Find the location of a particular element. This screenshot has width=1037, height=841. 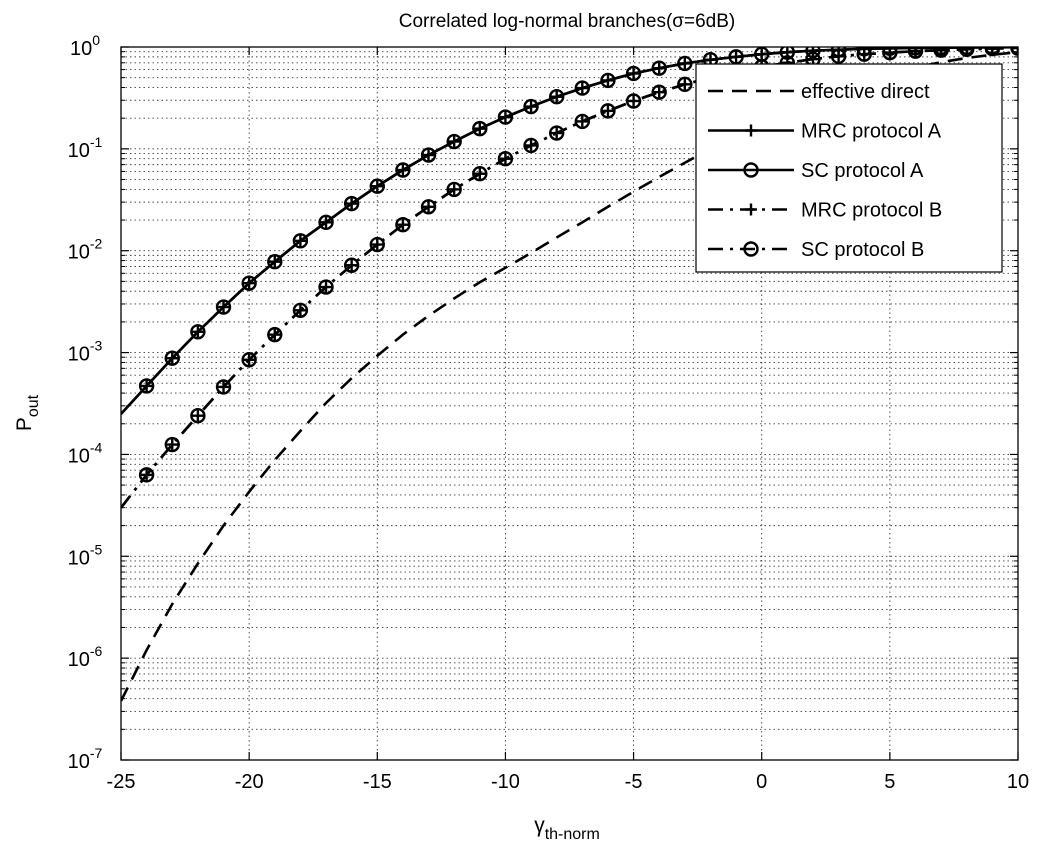

y-tick-label: 10⁻² is located at coordinates (85, 250).